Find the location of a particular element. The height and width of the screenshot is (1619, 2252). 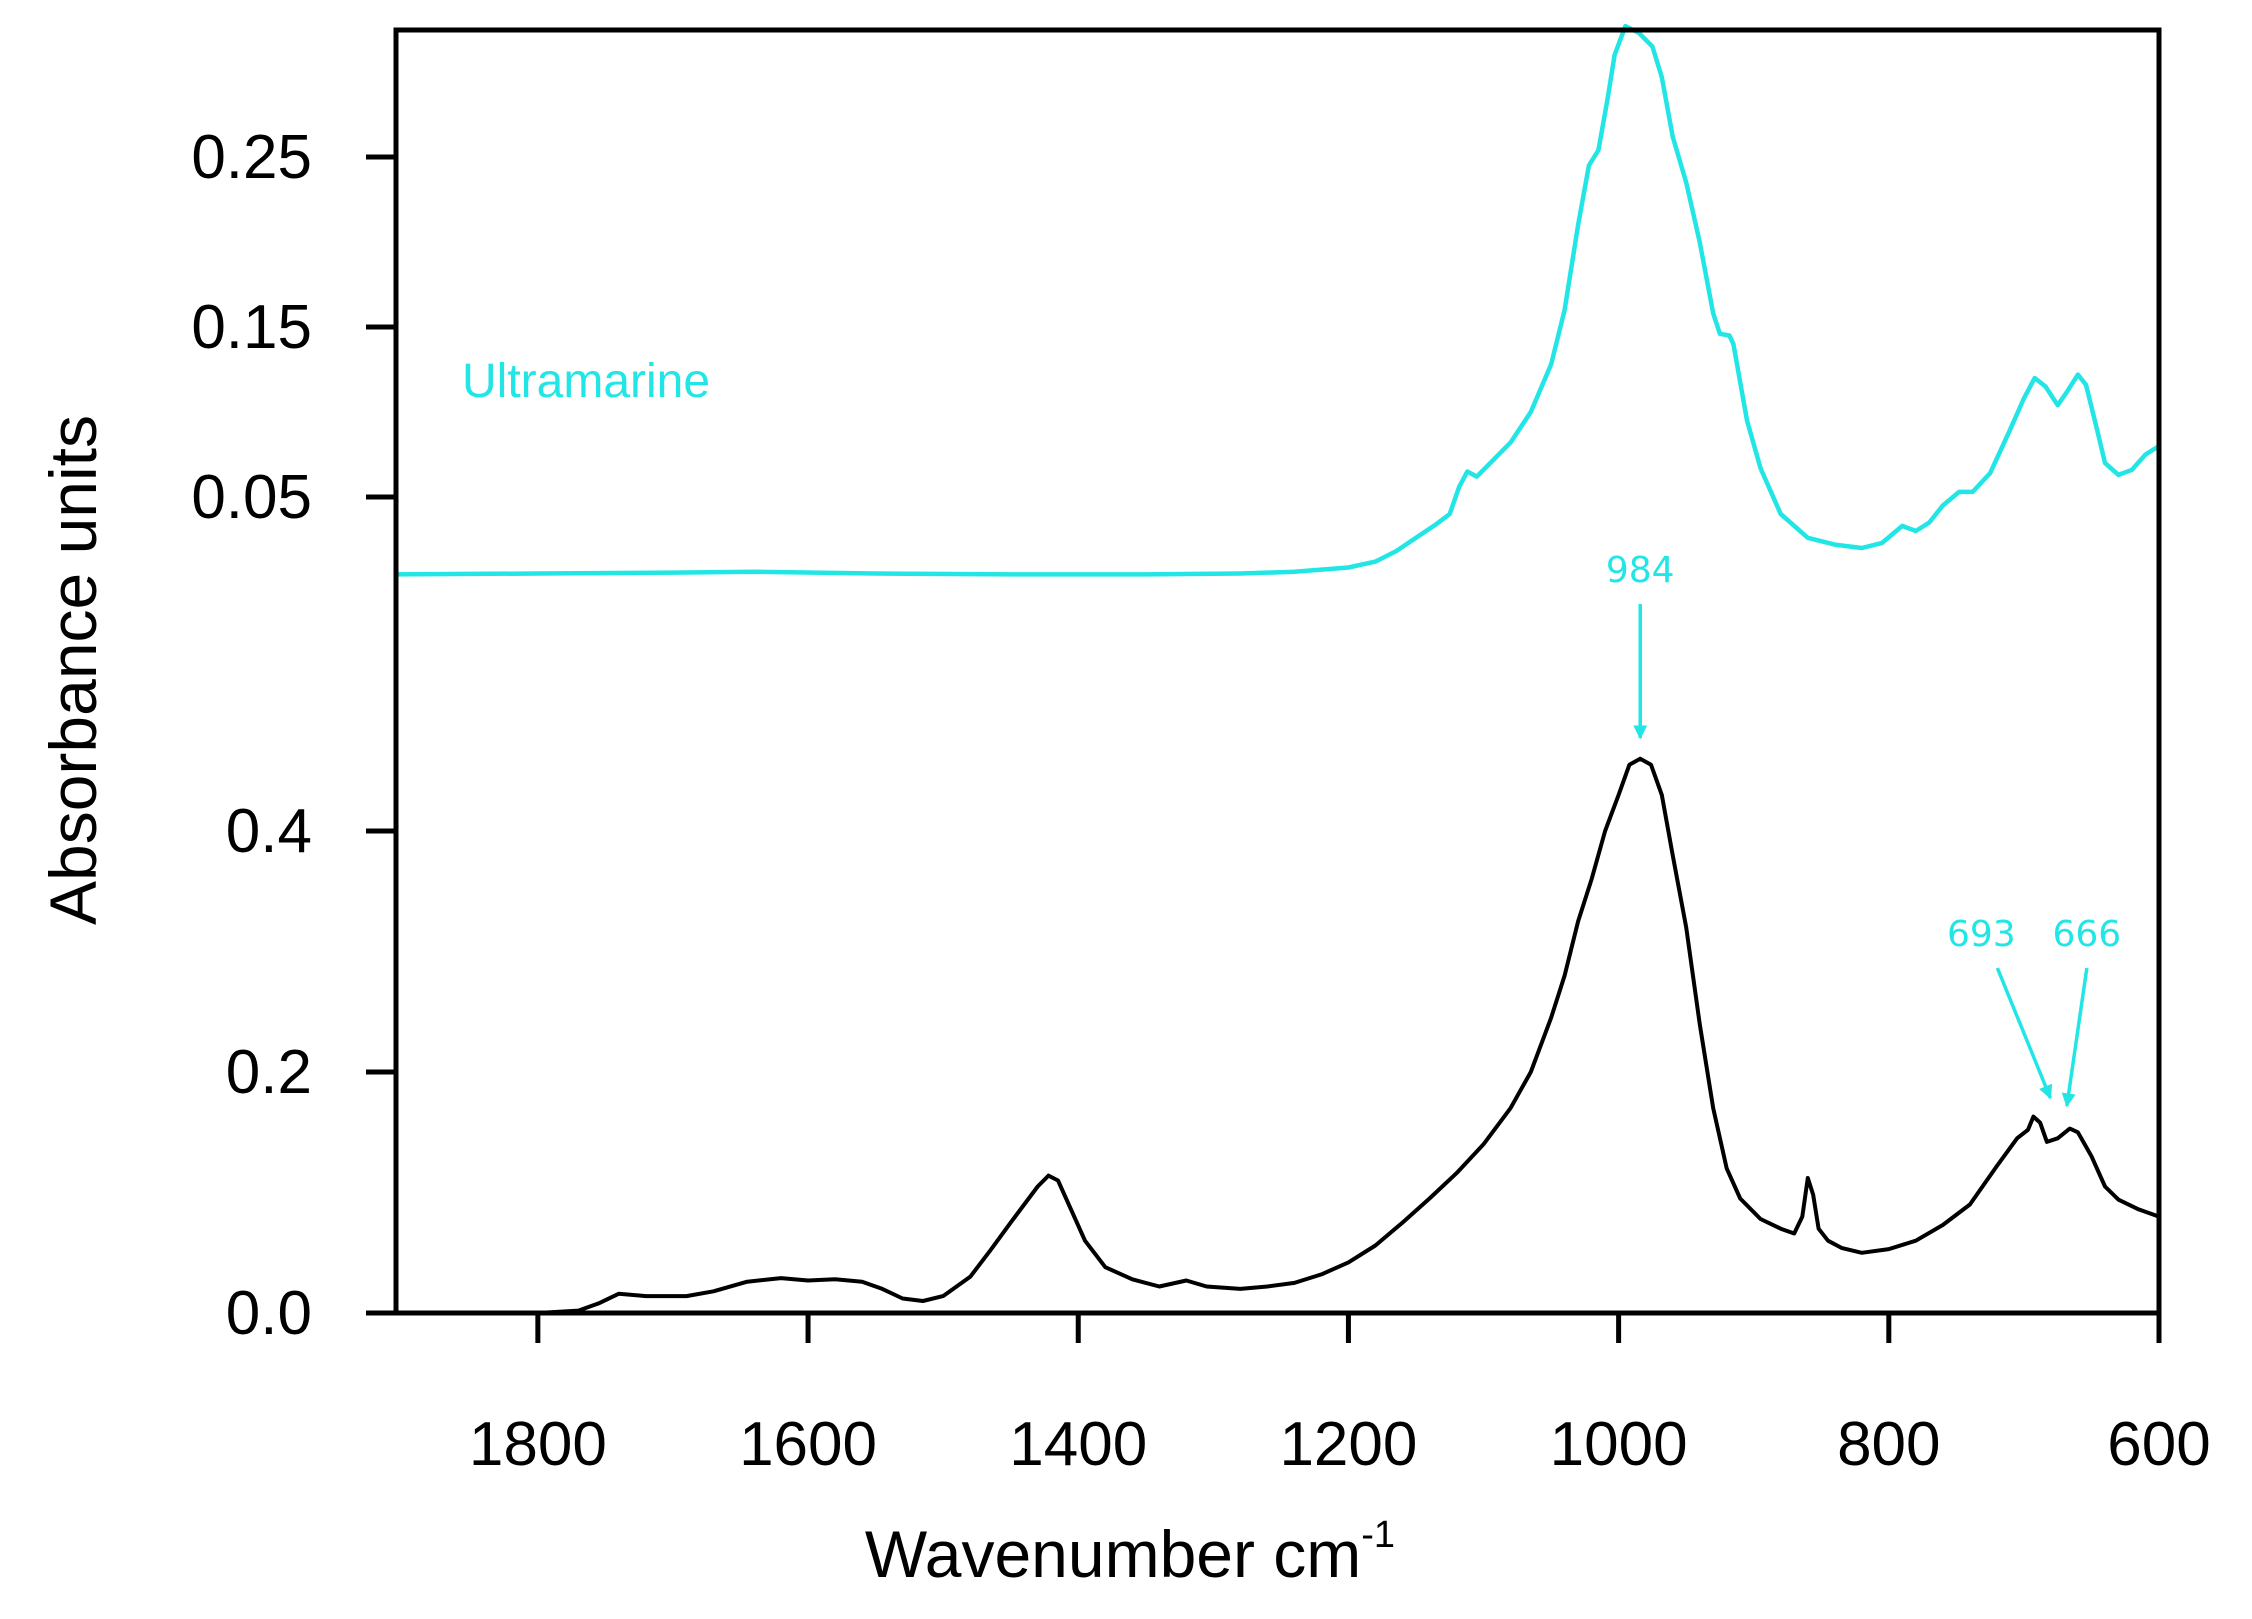

x-tick-label-2: 1400 is located at coordinates (1078, 1444).